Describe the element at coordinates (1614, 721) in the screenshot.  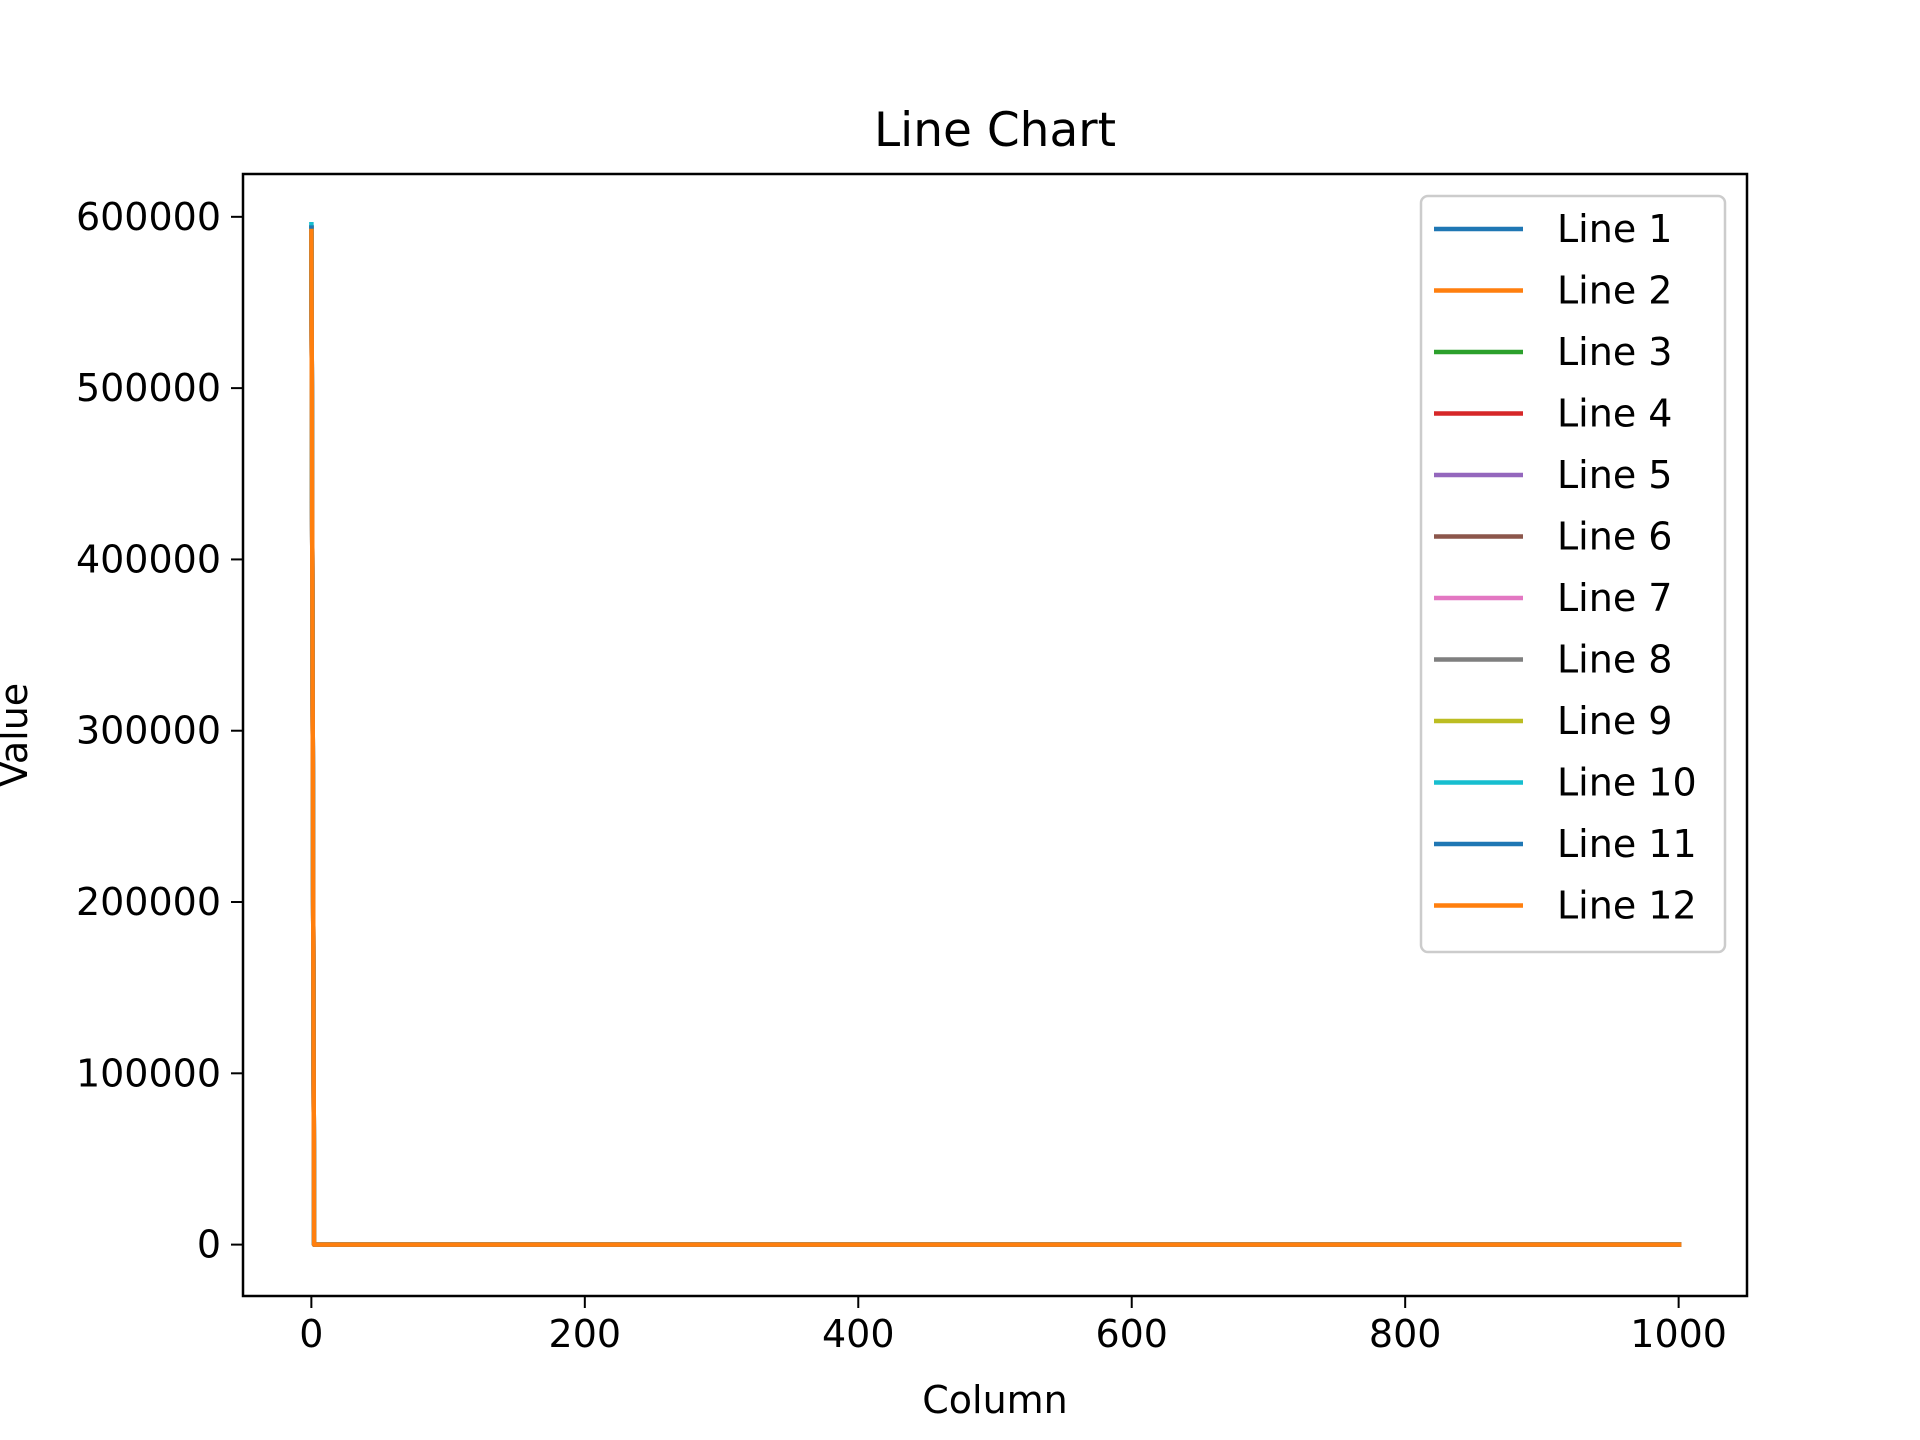
I see `legend-label: Line 9` at that location.